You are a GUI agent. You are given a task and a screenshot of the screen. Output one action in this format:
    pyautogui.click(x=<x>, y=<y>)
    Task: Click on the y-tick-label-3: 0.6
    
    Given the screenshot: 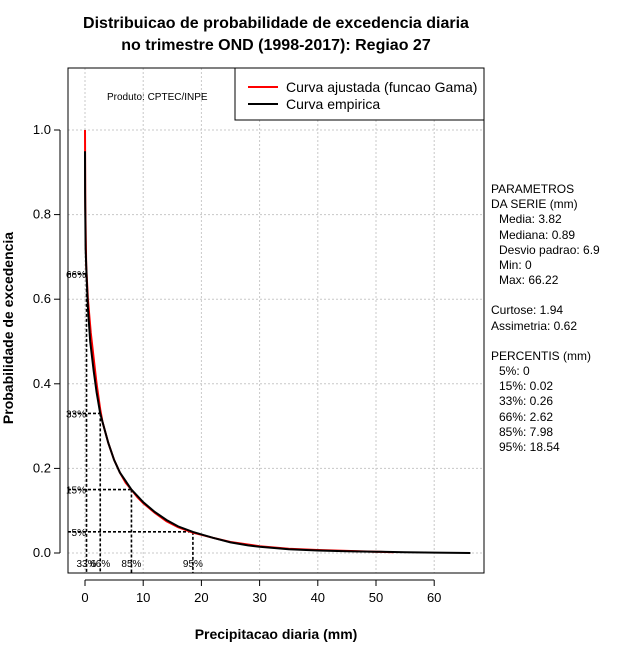 What is the action you would take?
    pyautogui.click(x=42, y=298)
    